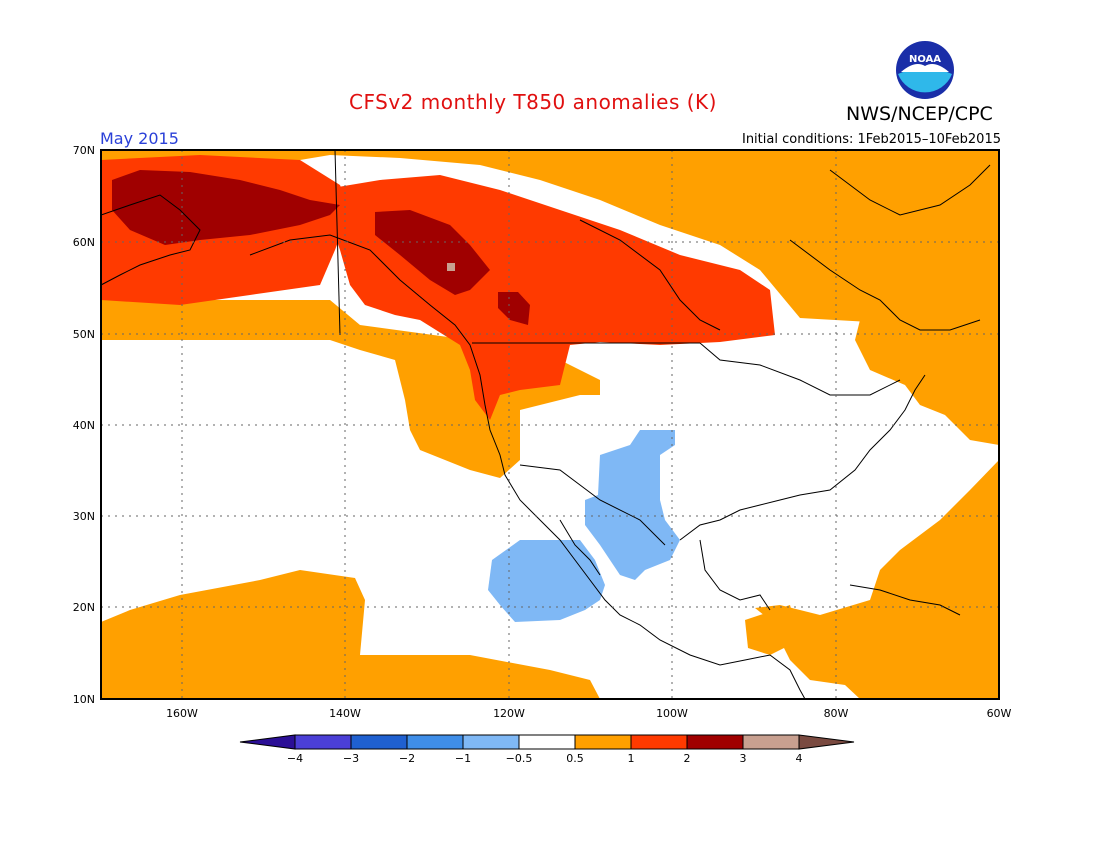 This screenshot has height=850, width=1100. Describe the element at coordinates (345, 713) in the screenshot. I see `lon-label: 140W` at that location.